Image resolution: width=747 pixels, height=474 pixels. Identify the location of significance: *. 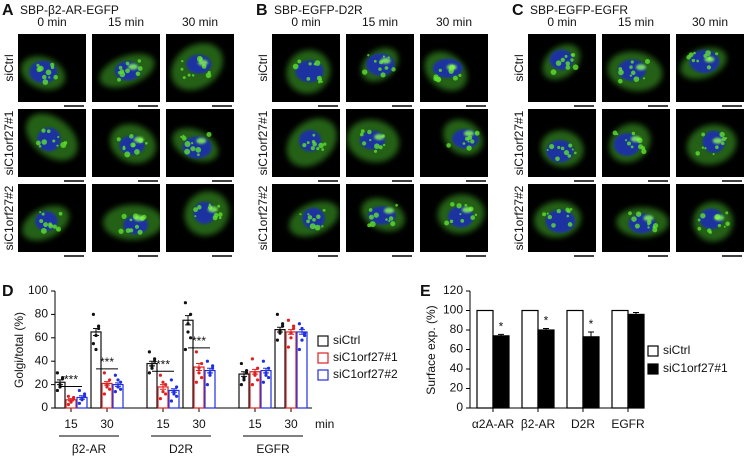
(501, 327).